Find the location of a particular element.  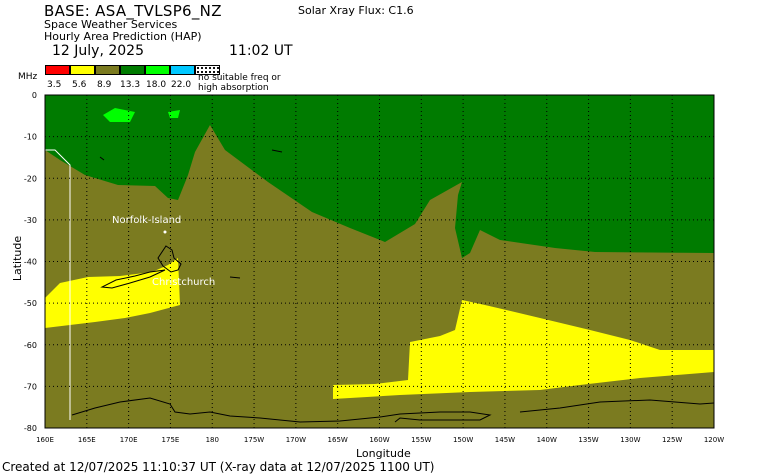

y-tick-label: 0 is located at coordinates (34, 95).